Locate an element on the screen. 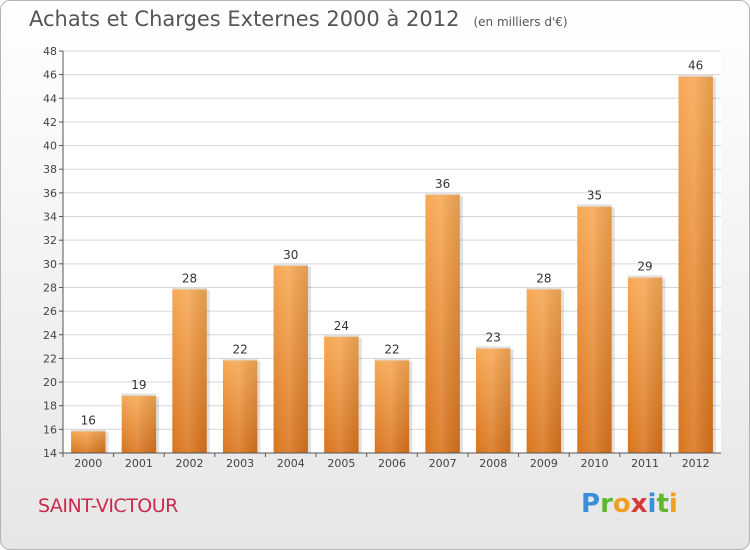 The image size is (750, 550). x-tick-label: 2000 is located at coordinates (88, 463).